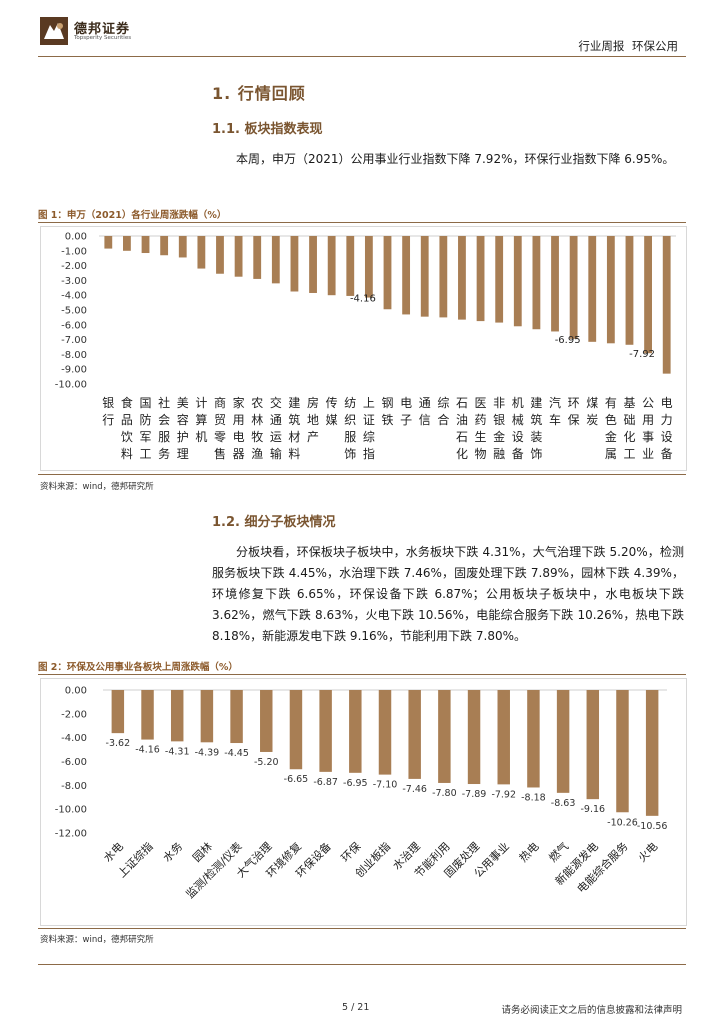 The image size is (724, 1024). Describe the element at coordinates (629, 420) in the screenshot. I see `svg-text: 础` at that location.